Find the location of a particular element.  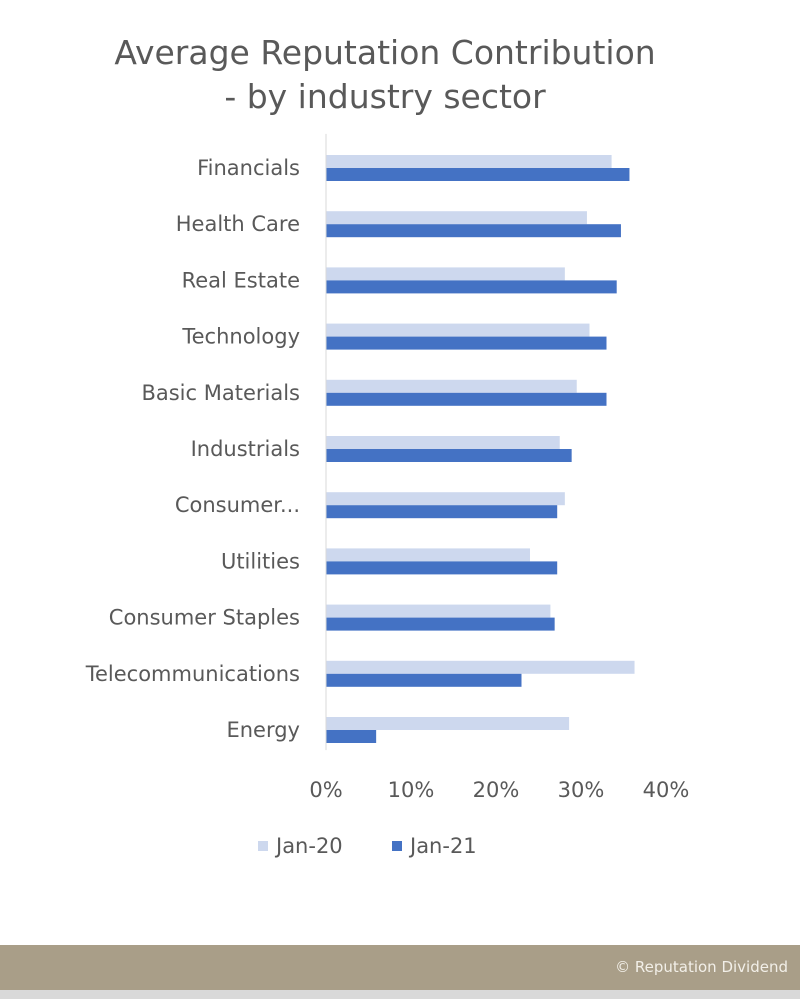

copyright-text: © Reputation Dividend is located at coordinates (701, 967).